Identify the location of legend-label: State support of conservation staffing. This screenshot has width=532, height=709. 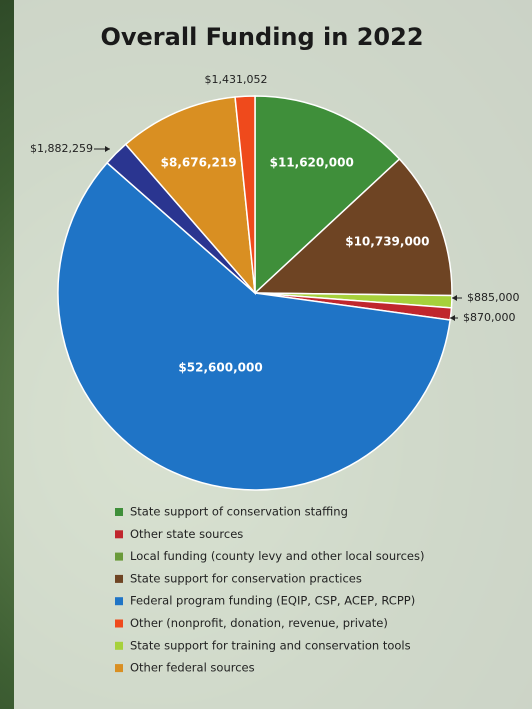
(239, 512).